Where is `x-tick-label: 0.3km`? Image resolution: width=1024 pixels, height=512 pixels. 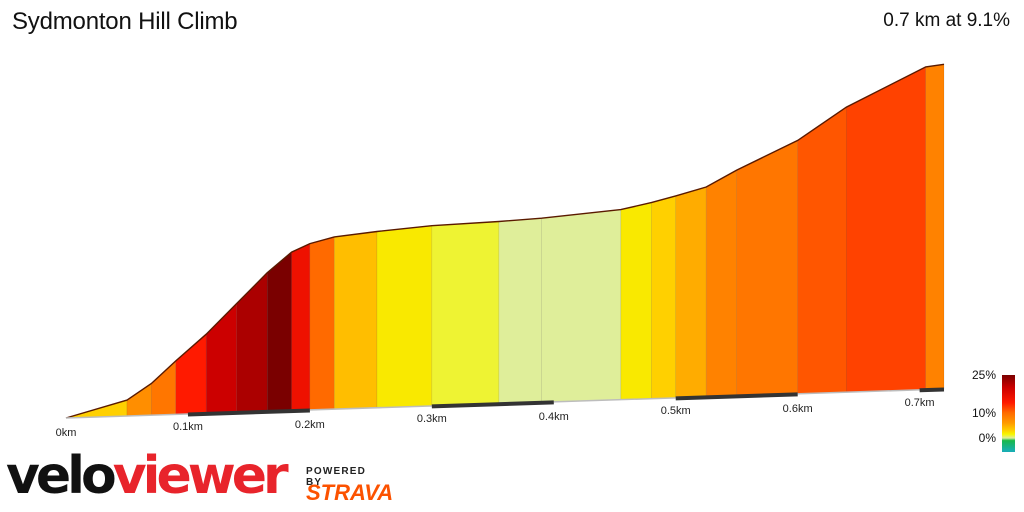 x-tick-label: 0.3km is located at coordinates (432, 419).